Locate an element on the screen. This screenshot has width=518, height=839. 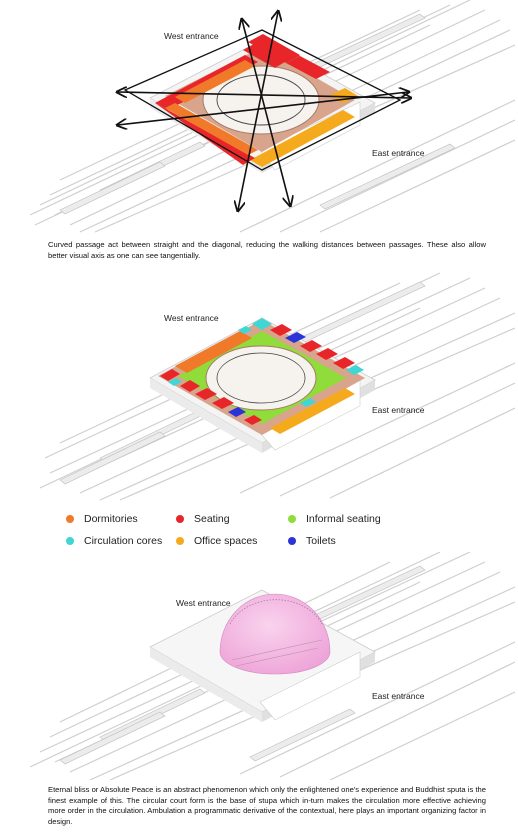
legend-label: Circulation cores is located at coordinates (123, 541).